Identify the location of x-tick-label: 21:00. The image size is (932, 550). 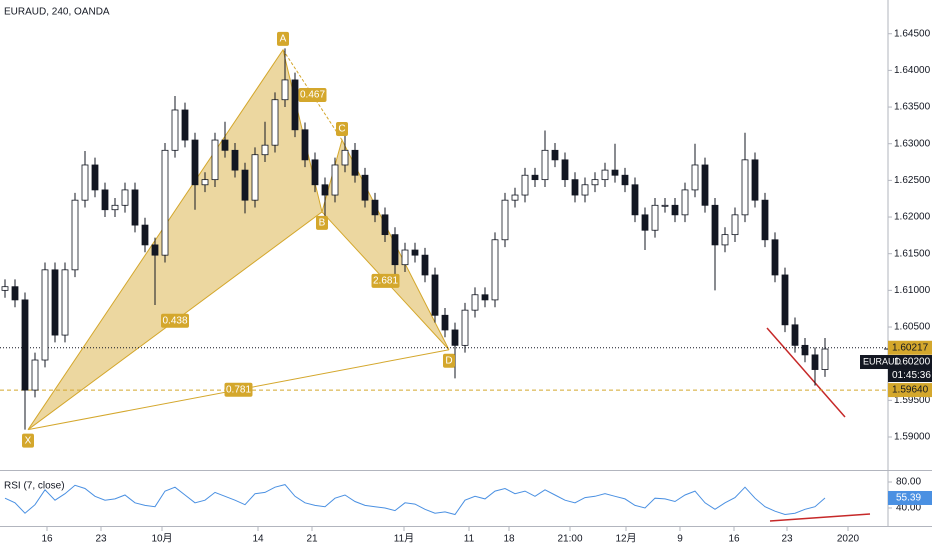
(569, 539).